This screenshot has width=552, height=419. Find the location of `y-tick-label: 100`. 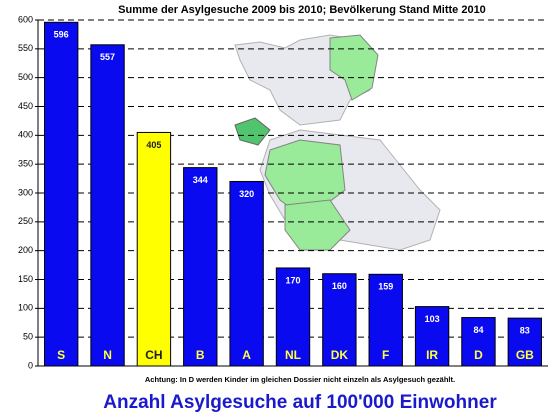

y-tick-label: 100 is located at coordinates (25, 308).